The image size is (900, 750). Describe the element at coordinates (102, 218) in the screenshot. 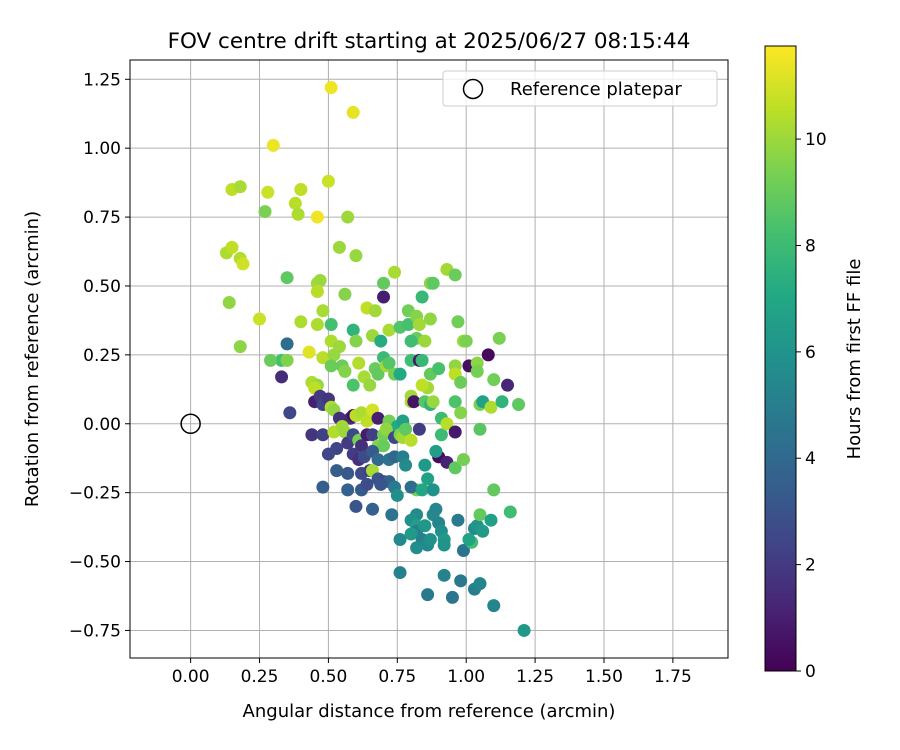

I see `y-tick-label: 0.75` at that location.